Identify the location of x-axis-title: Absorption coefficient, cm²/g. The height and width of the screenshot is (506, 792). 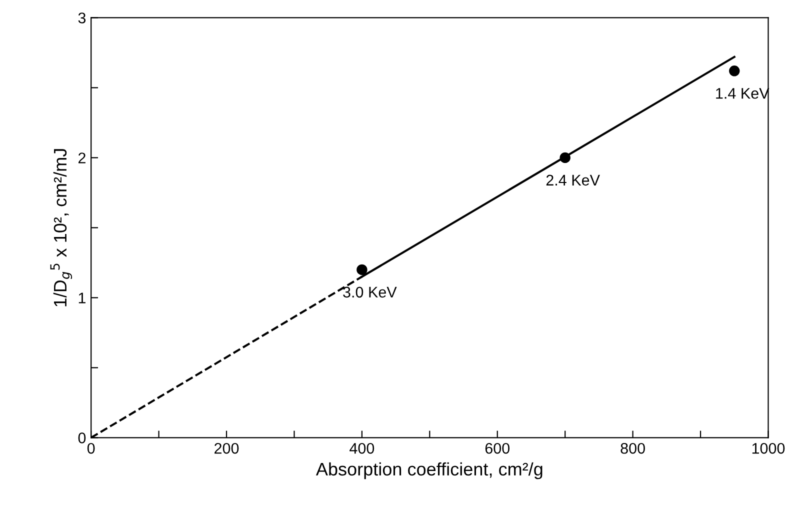
(429, 471).